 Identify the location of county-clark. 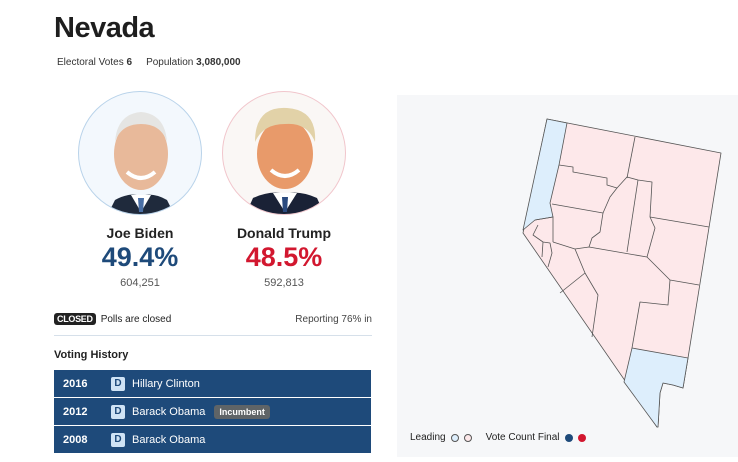
(656, 387).